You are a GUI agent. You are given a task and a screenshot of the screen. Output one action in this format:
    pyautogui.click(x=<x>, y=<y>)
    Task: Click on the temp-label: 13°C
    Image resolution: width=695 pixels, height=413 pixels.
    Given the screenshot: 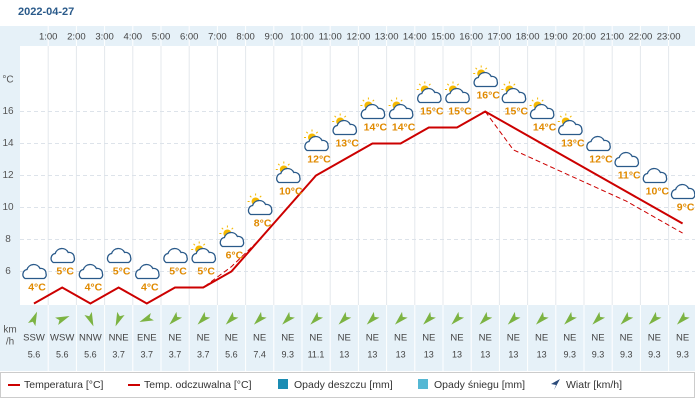 What is the action you would take?
    pyautogui.click(x=573, y=143)
    